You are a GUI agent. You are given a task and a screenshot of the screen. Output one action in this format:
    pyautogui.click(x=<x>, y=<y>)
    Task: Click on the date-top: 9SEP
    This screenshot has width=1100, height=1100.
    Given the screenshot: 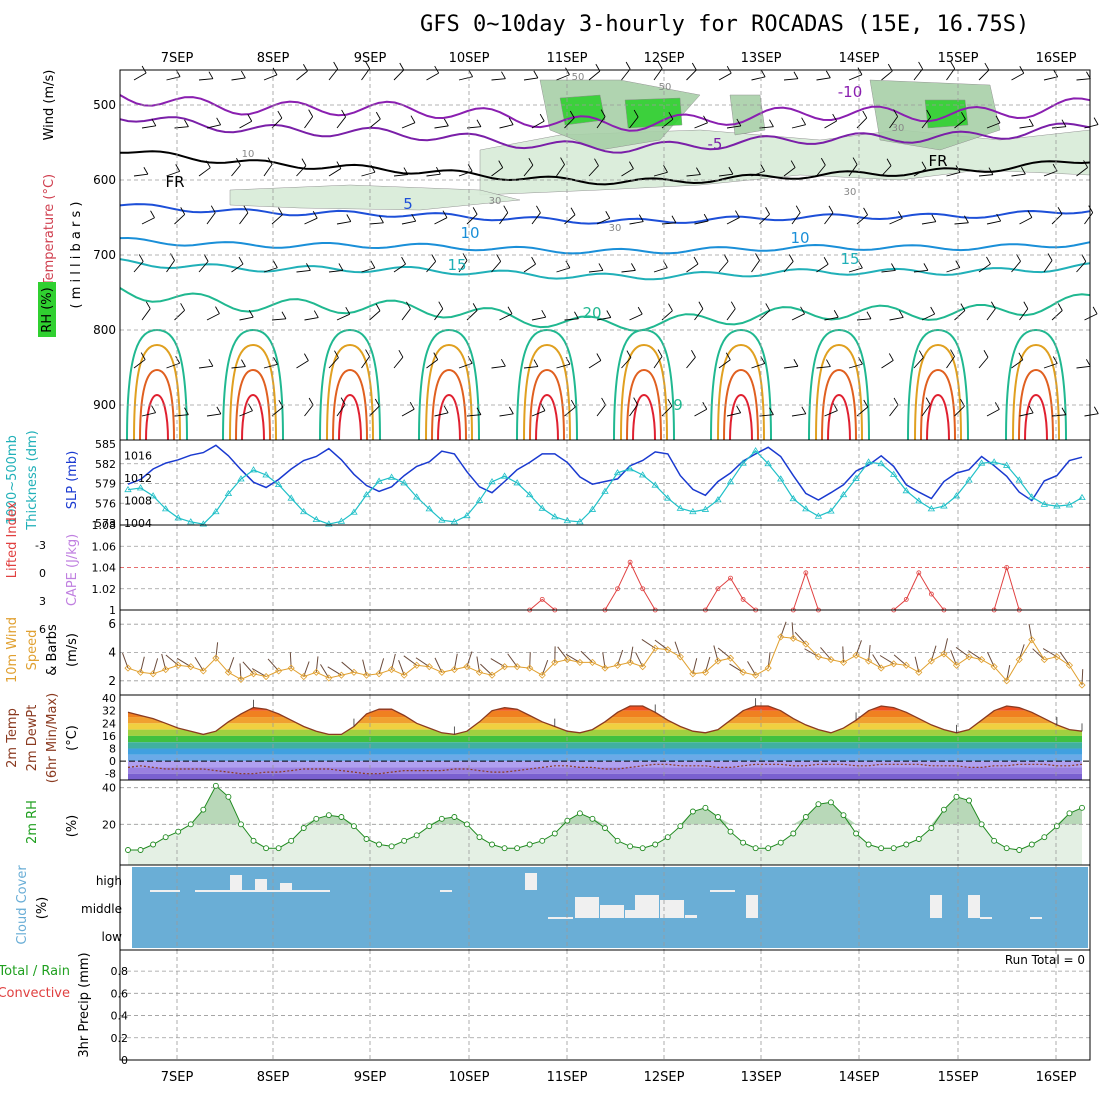 What is the action you would take?
    pyautogui.click(x=370, y=58)
    